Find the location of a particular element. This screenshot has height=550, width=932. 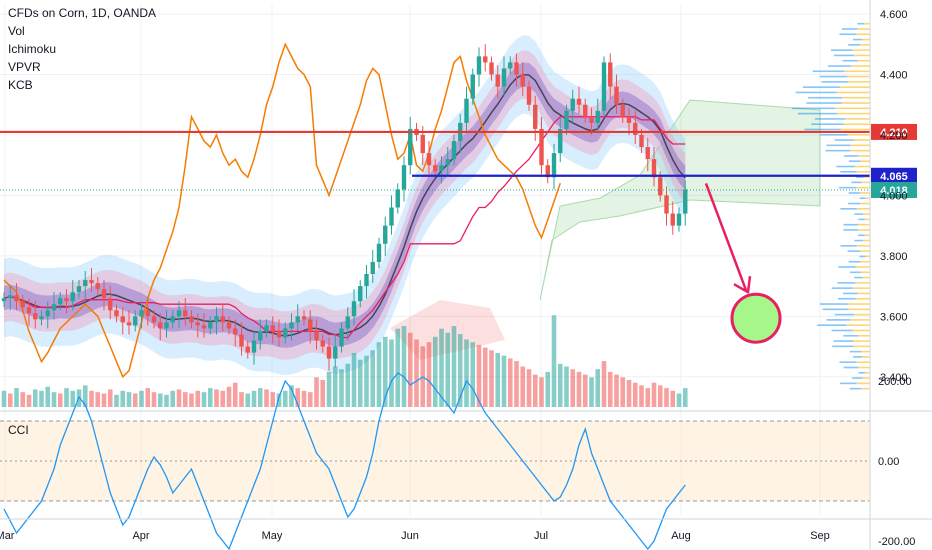

time-tick-label: Jul is located at coordinates (541, 536).